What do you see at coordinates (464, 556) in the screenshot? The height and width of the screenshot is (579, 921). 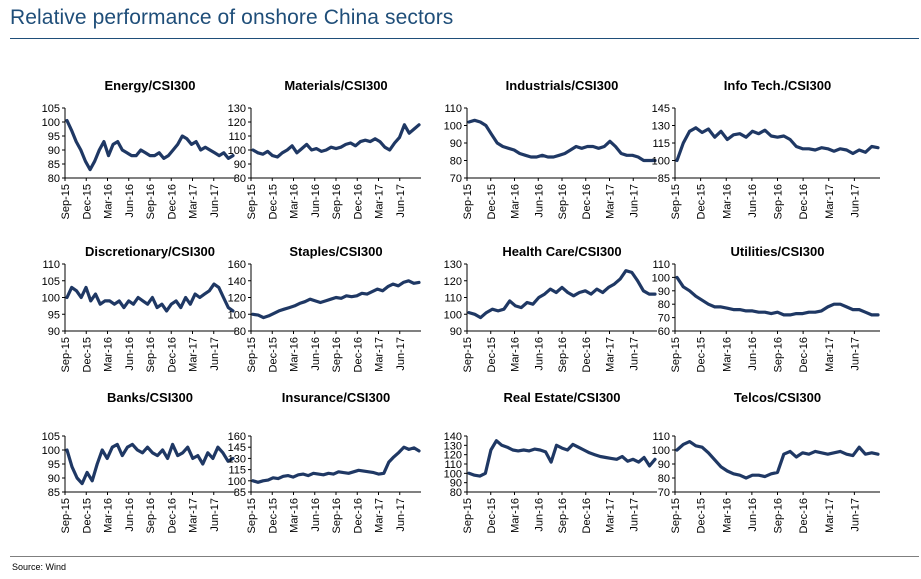 I see `source-divider` at bounding box center [464, 556].